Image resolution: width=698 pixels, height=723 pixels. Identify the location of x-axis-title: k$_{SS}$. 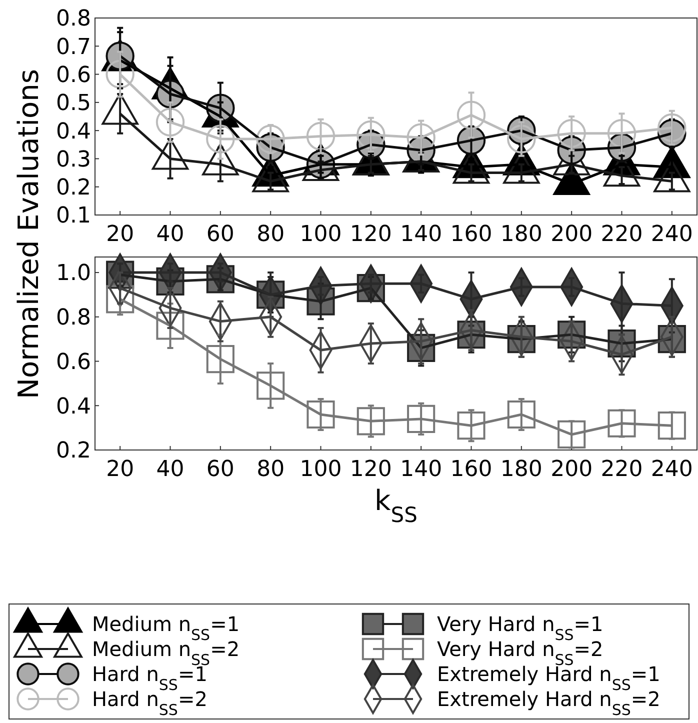
(396, 505).